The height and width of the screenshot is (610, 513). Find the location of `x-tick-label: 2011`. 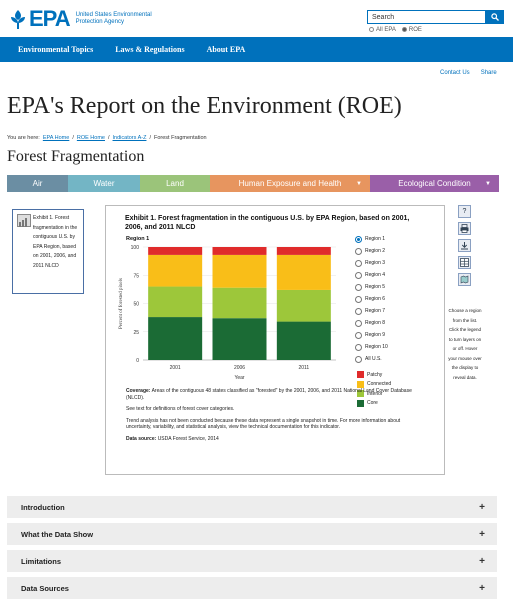

x-tick-label: 2011 is located at coordinates (303, 368).